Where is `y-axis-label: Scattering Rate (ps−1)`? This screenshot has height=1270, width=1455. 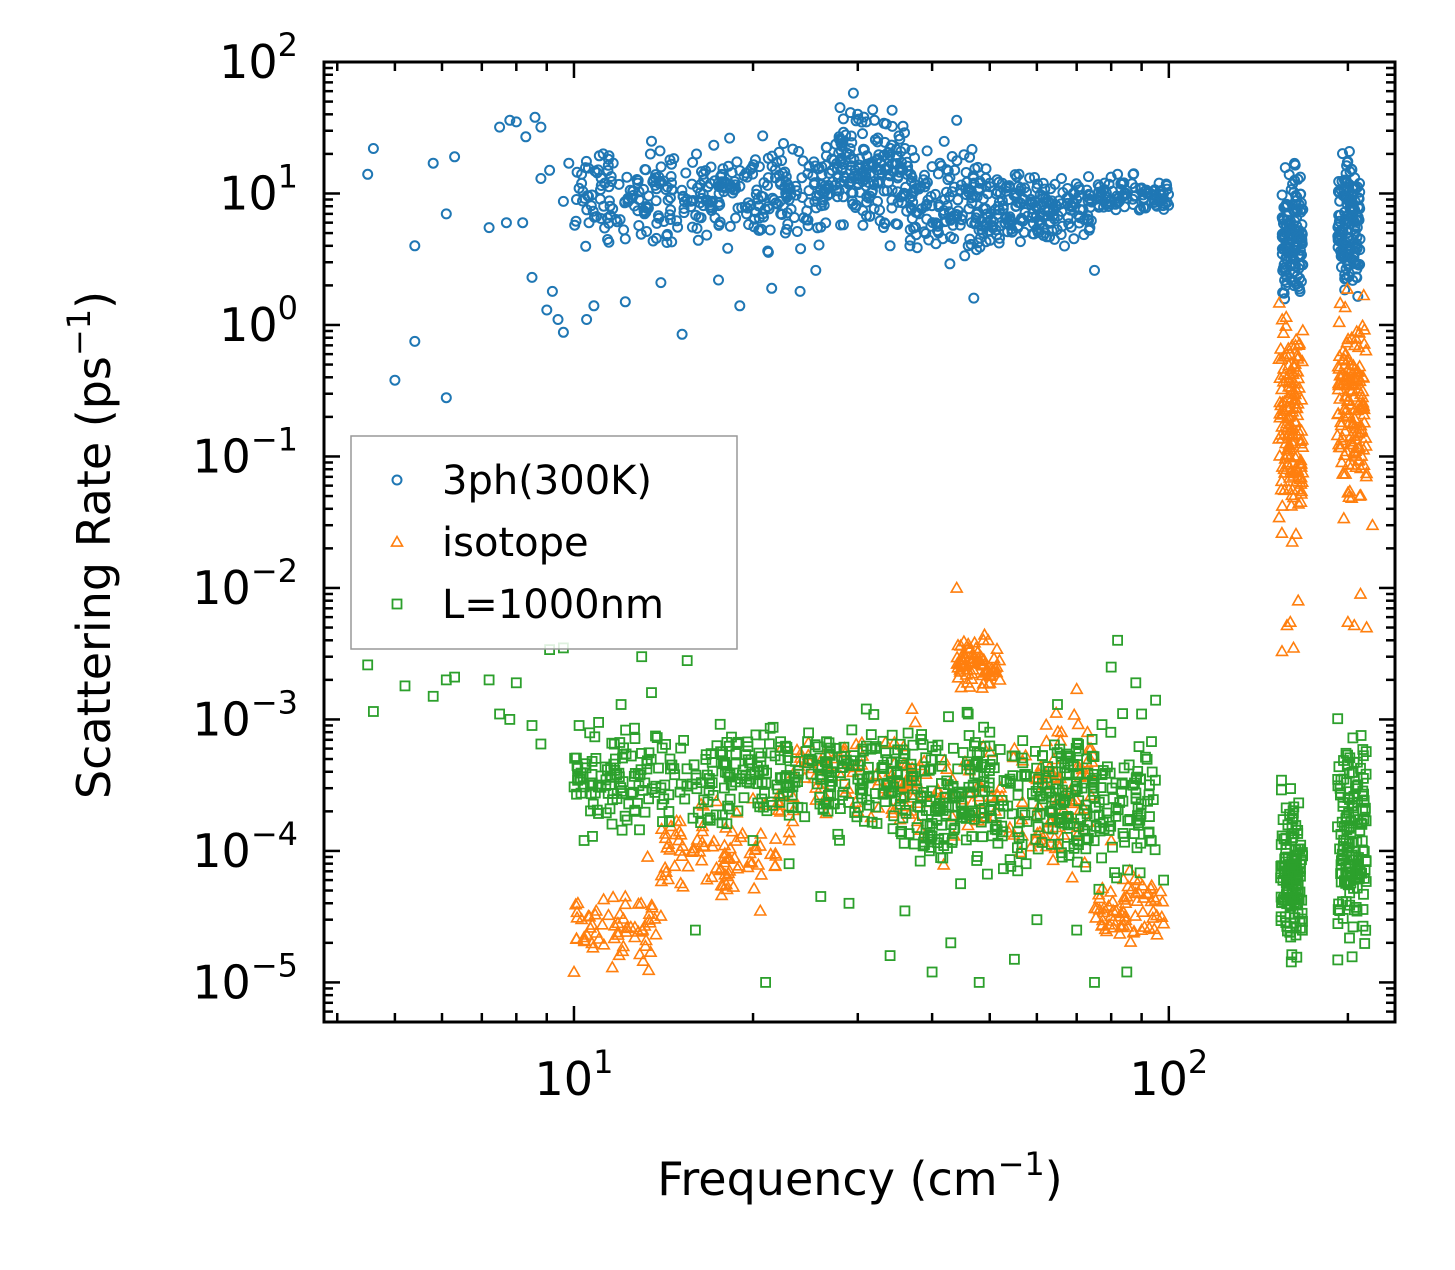 y-axis-label: Scattering Rate (ps−1) is located at coordinates (90, 545).